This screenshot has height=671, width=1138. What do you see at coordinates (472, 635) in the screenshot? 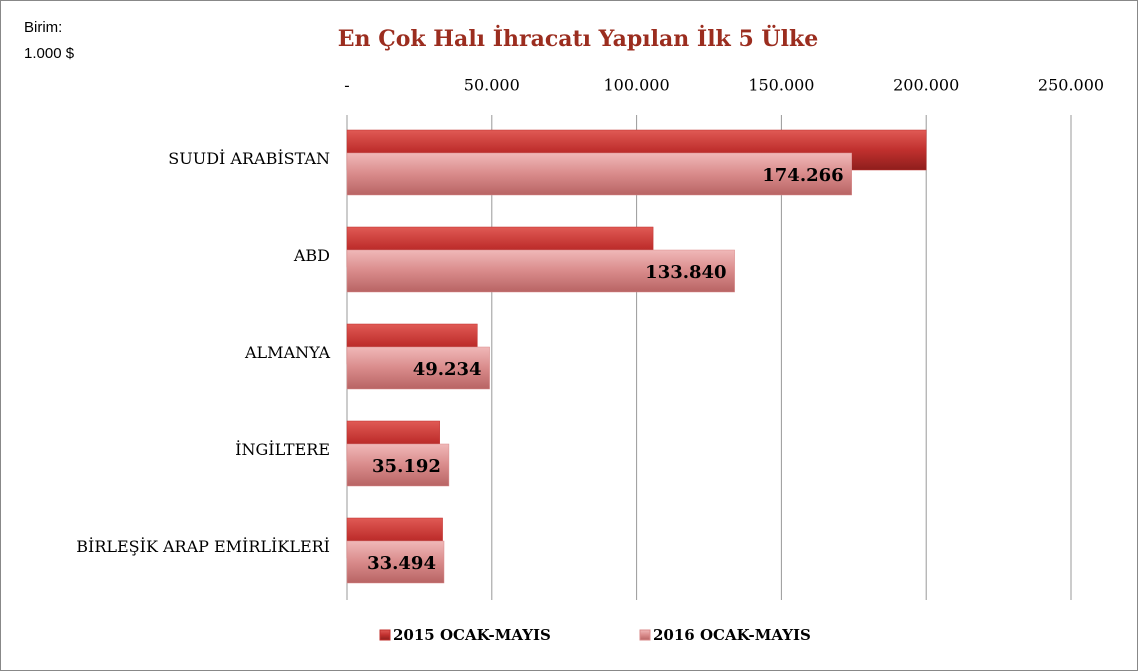
I see `legend-label: 2015 OCAK-MAYIS` at bounding box center [472, 635].